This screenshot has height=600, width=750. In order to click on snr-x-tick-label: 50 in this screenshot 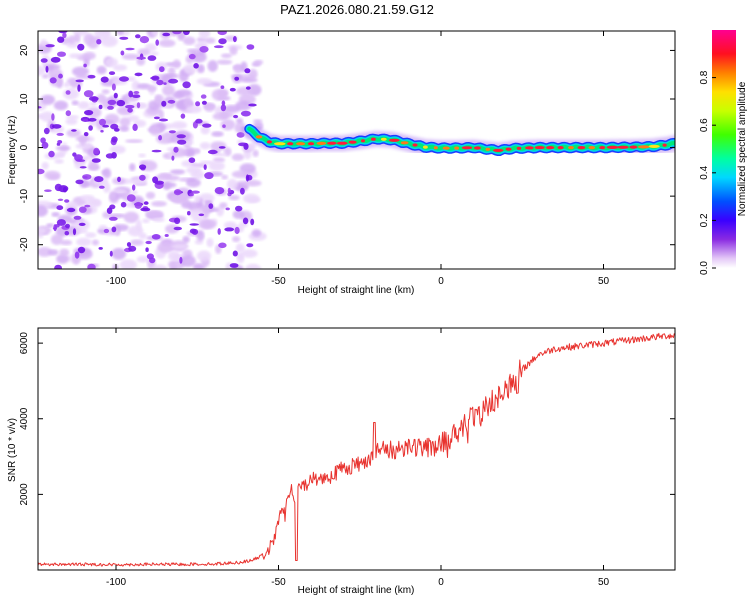, I will do `click(604, 582)`.